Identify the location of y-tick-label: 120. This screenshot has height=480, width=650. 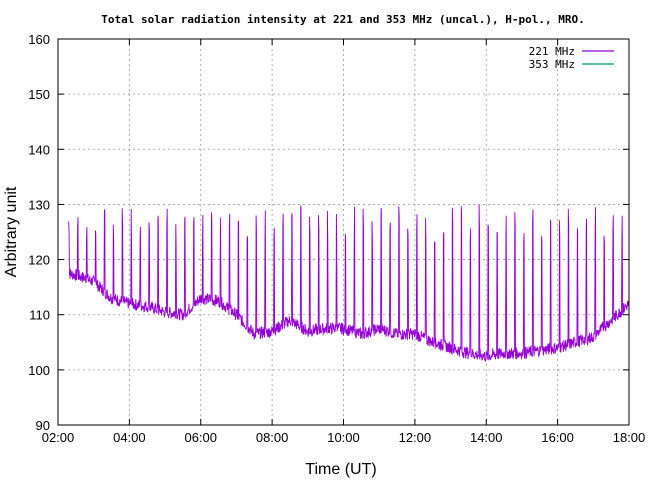
(39, 260).